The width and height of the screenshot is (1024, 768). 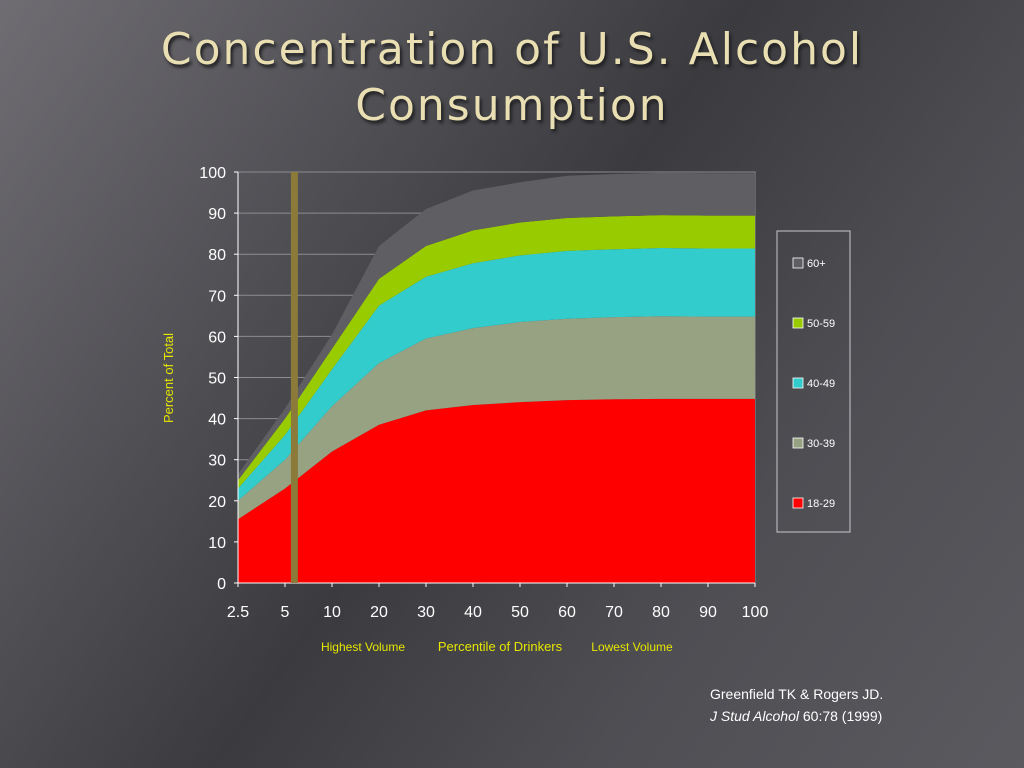 What do you see at coordinates (821, 324) in the screenshot?
I see `legend-label-50-59: 50-59` at bounding box center [821, 324].